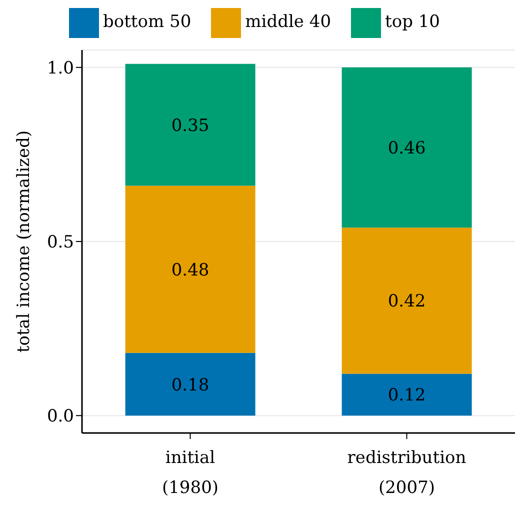 This screenshot has width=529, height=514. Describe the element at coordinates (60, 68) in the screenshot. I see `y-tick-label: 1.0` at that location.